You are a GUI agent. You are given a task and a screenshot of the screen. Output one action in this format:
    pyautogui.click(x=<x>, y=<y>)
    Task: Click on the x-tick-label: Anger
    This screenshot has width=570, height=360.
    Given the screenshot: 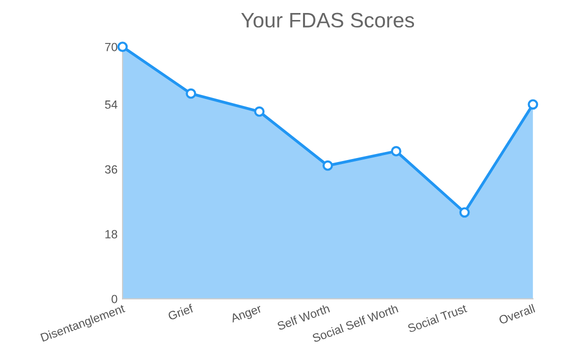 What is the action you would take?
    pyautogui.click(x=246, y=314)
    